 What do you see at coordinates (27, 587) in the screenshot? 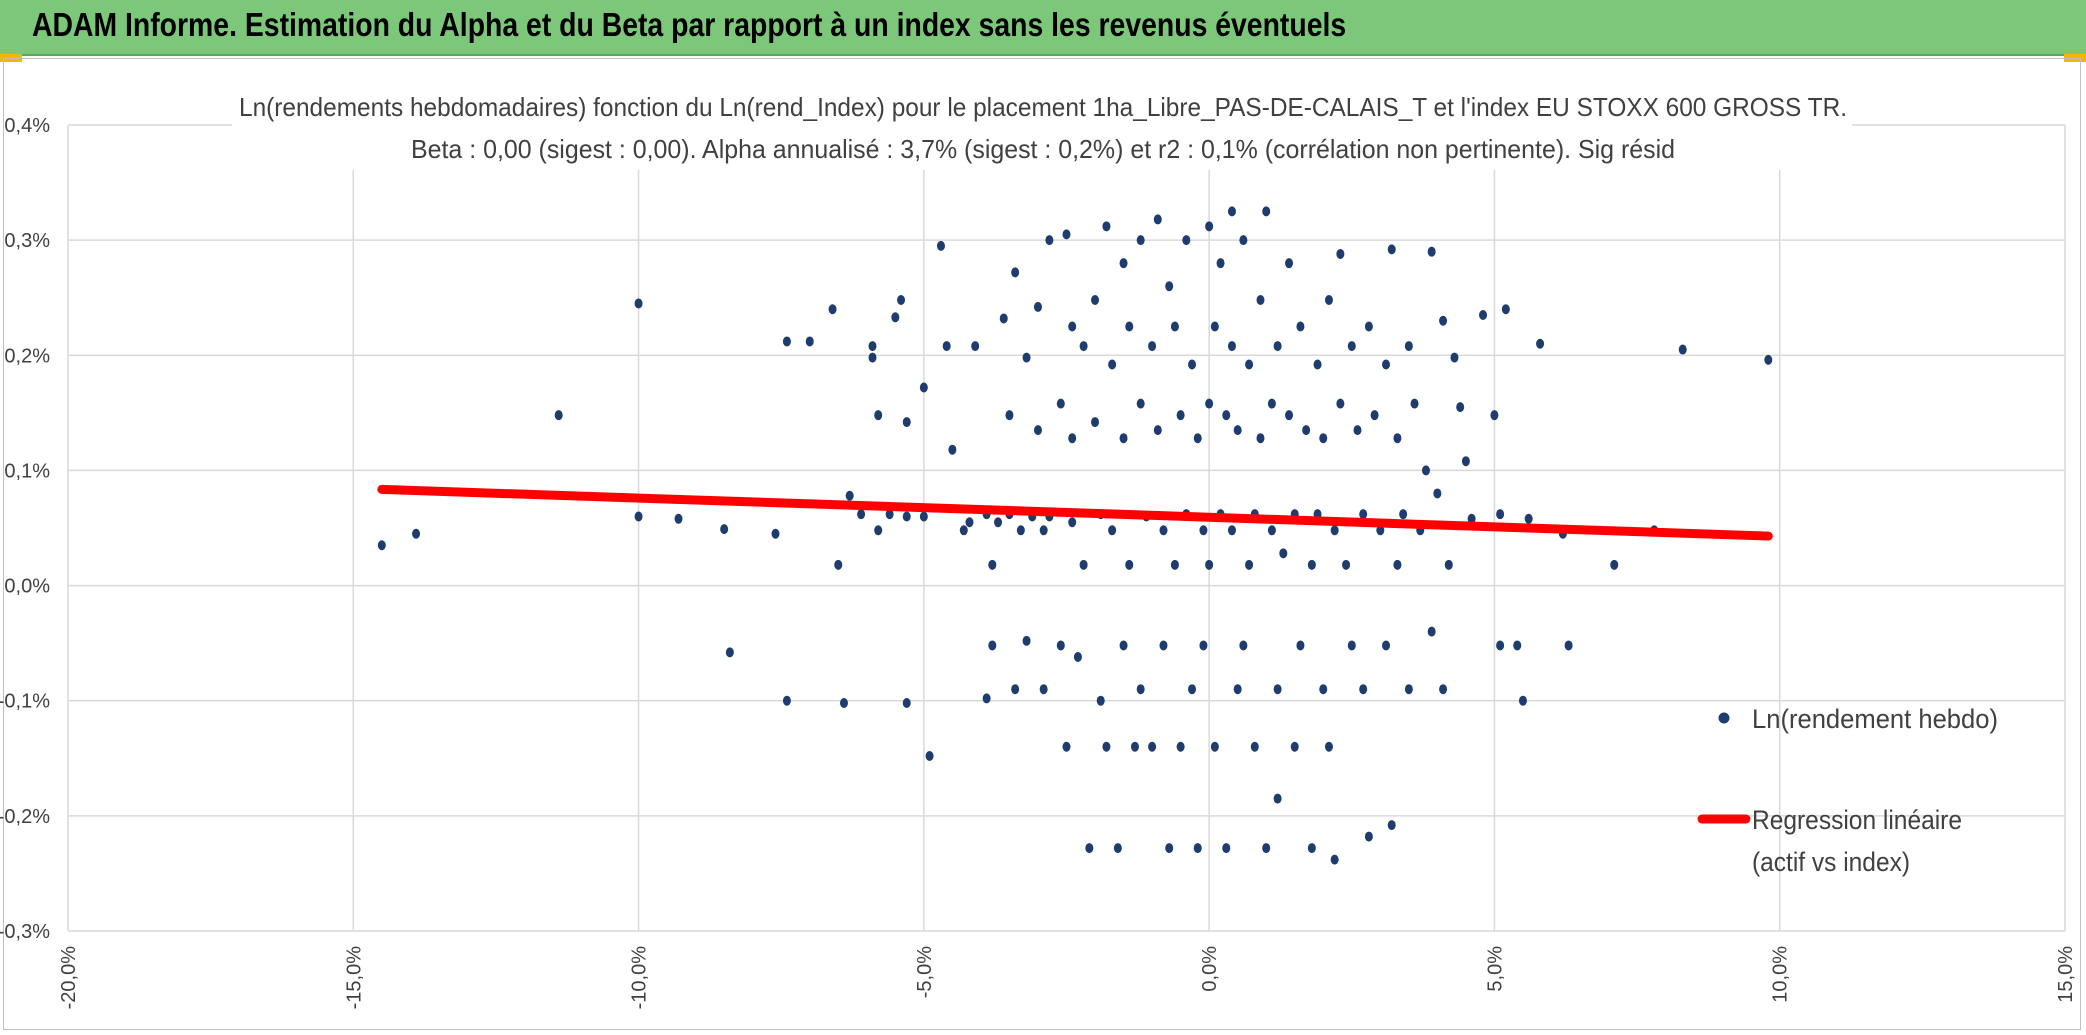
I see `y-tick-label: 0,0%` at bounding box center [27, 587].